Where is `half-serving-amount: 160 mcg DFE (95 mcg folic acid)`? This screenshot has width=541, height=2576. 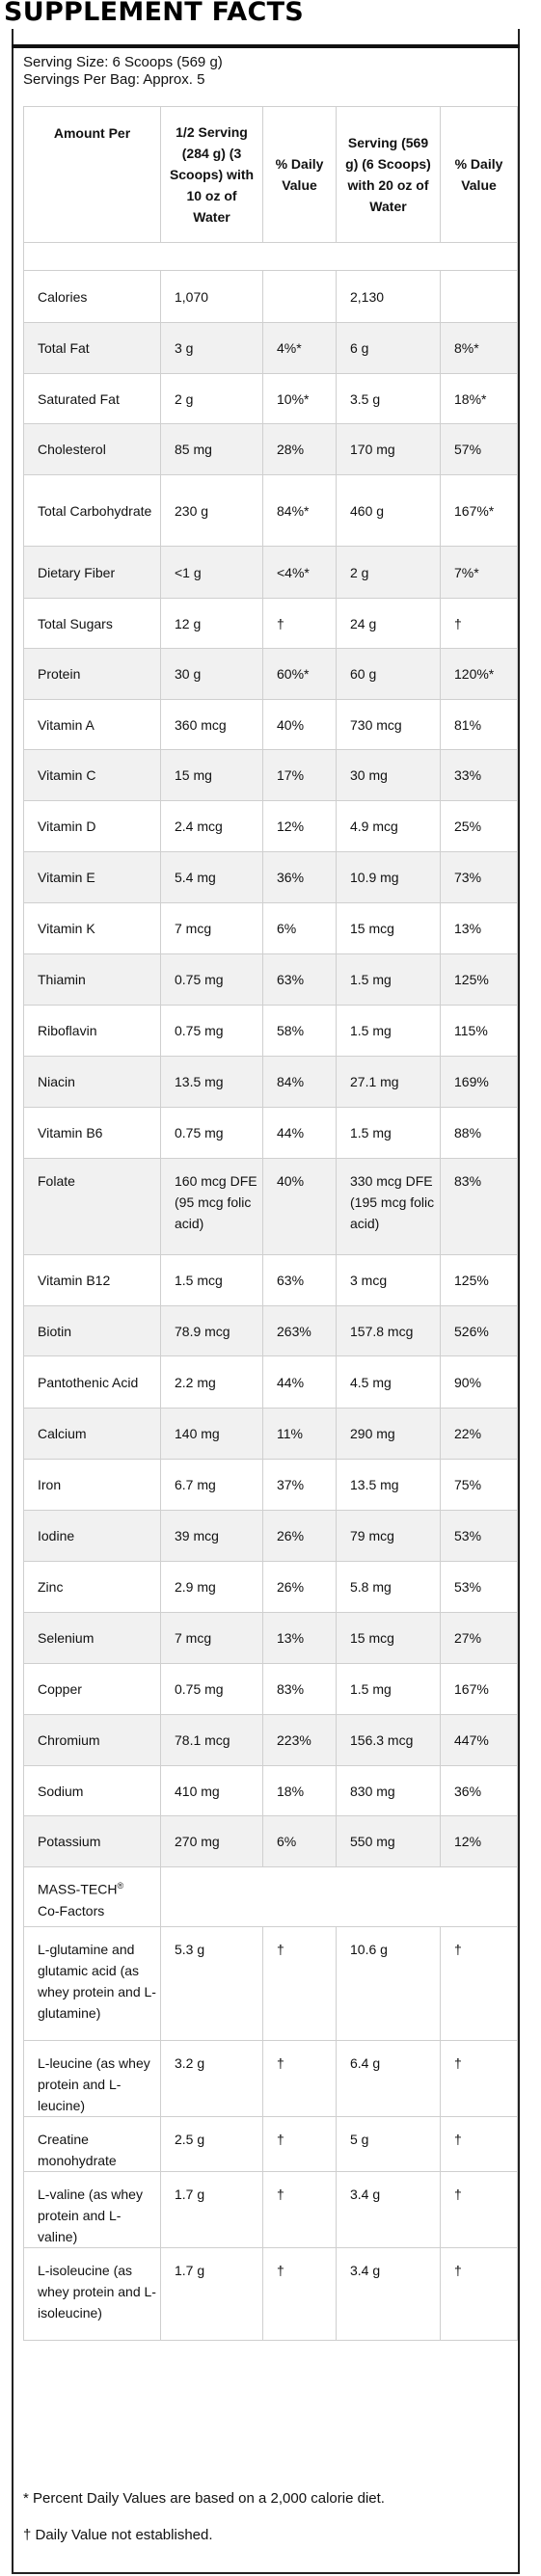
half-serving-amount: 160 mcg DFE (95 mcg folic acid) is located at coordinates (211, 1206).